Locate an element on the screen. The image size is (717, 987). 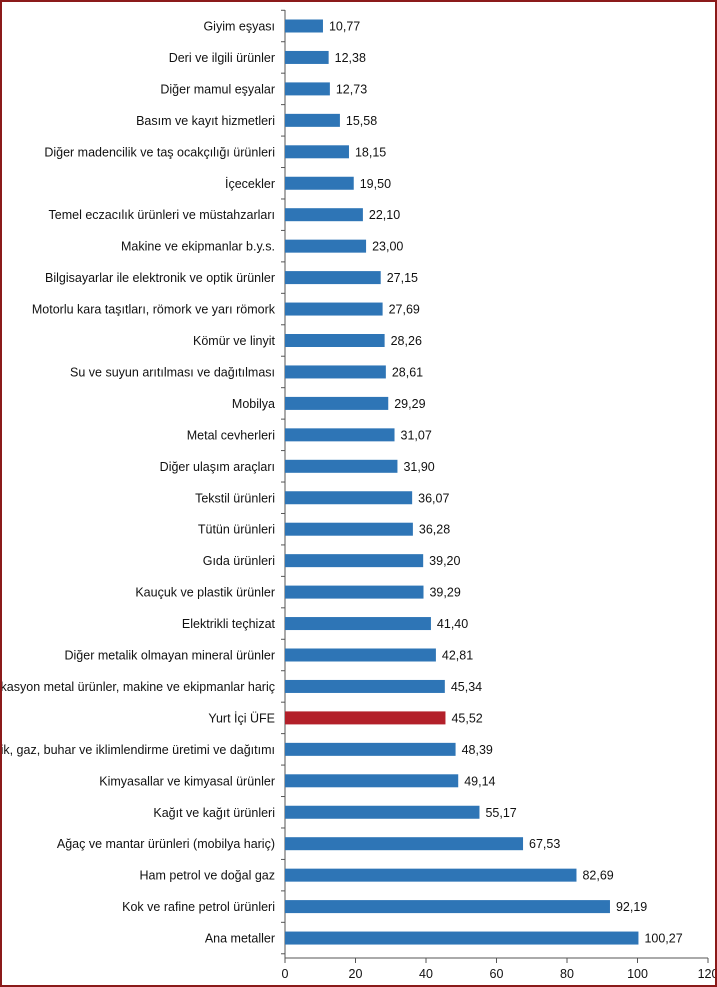
x-tick-label: 100 is located at coordinates (637, 974).